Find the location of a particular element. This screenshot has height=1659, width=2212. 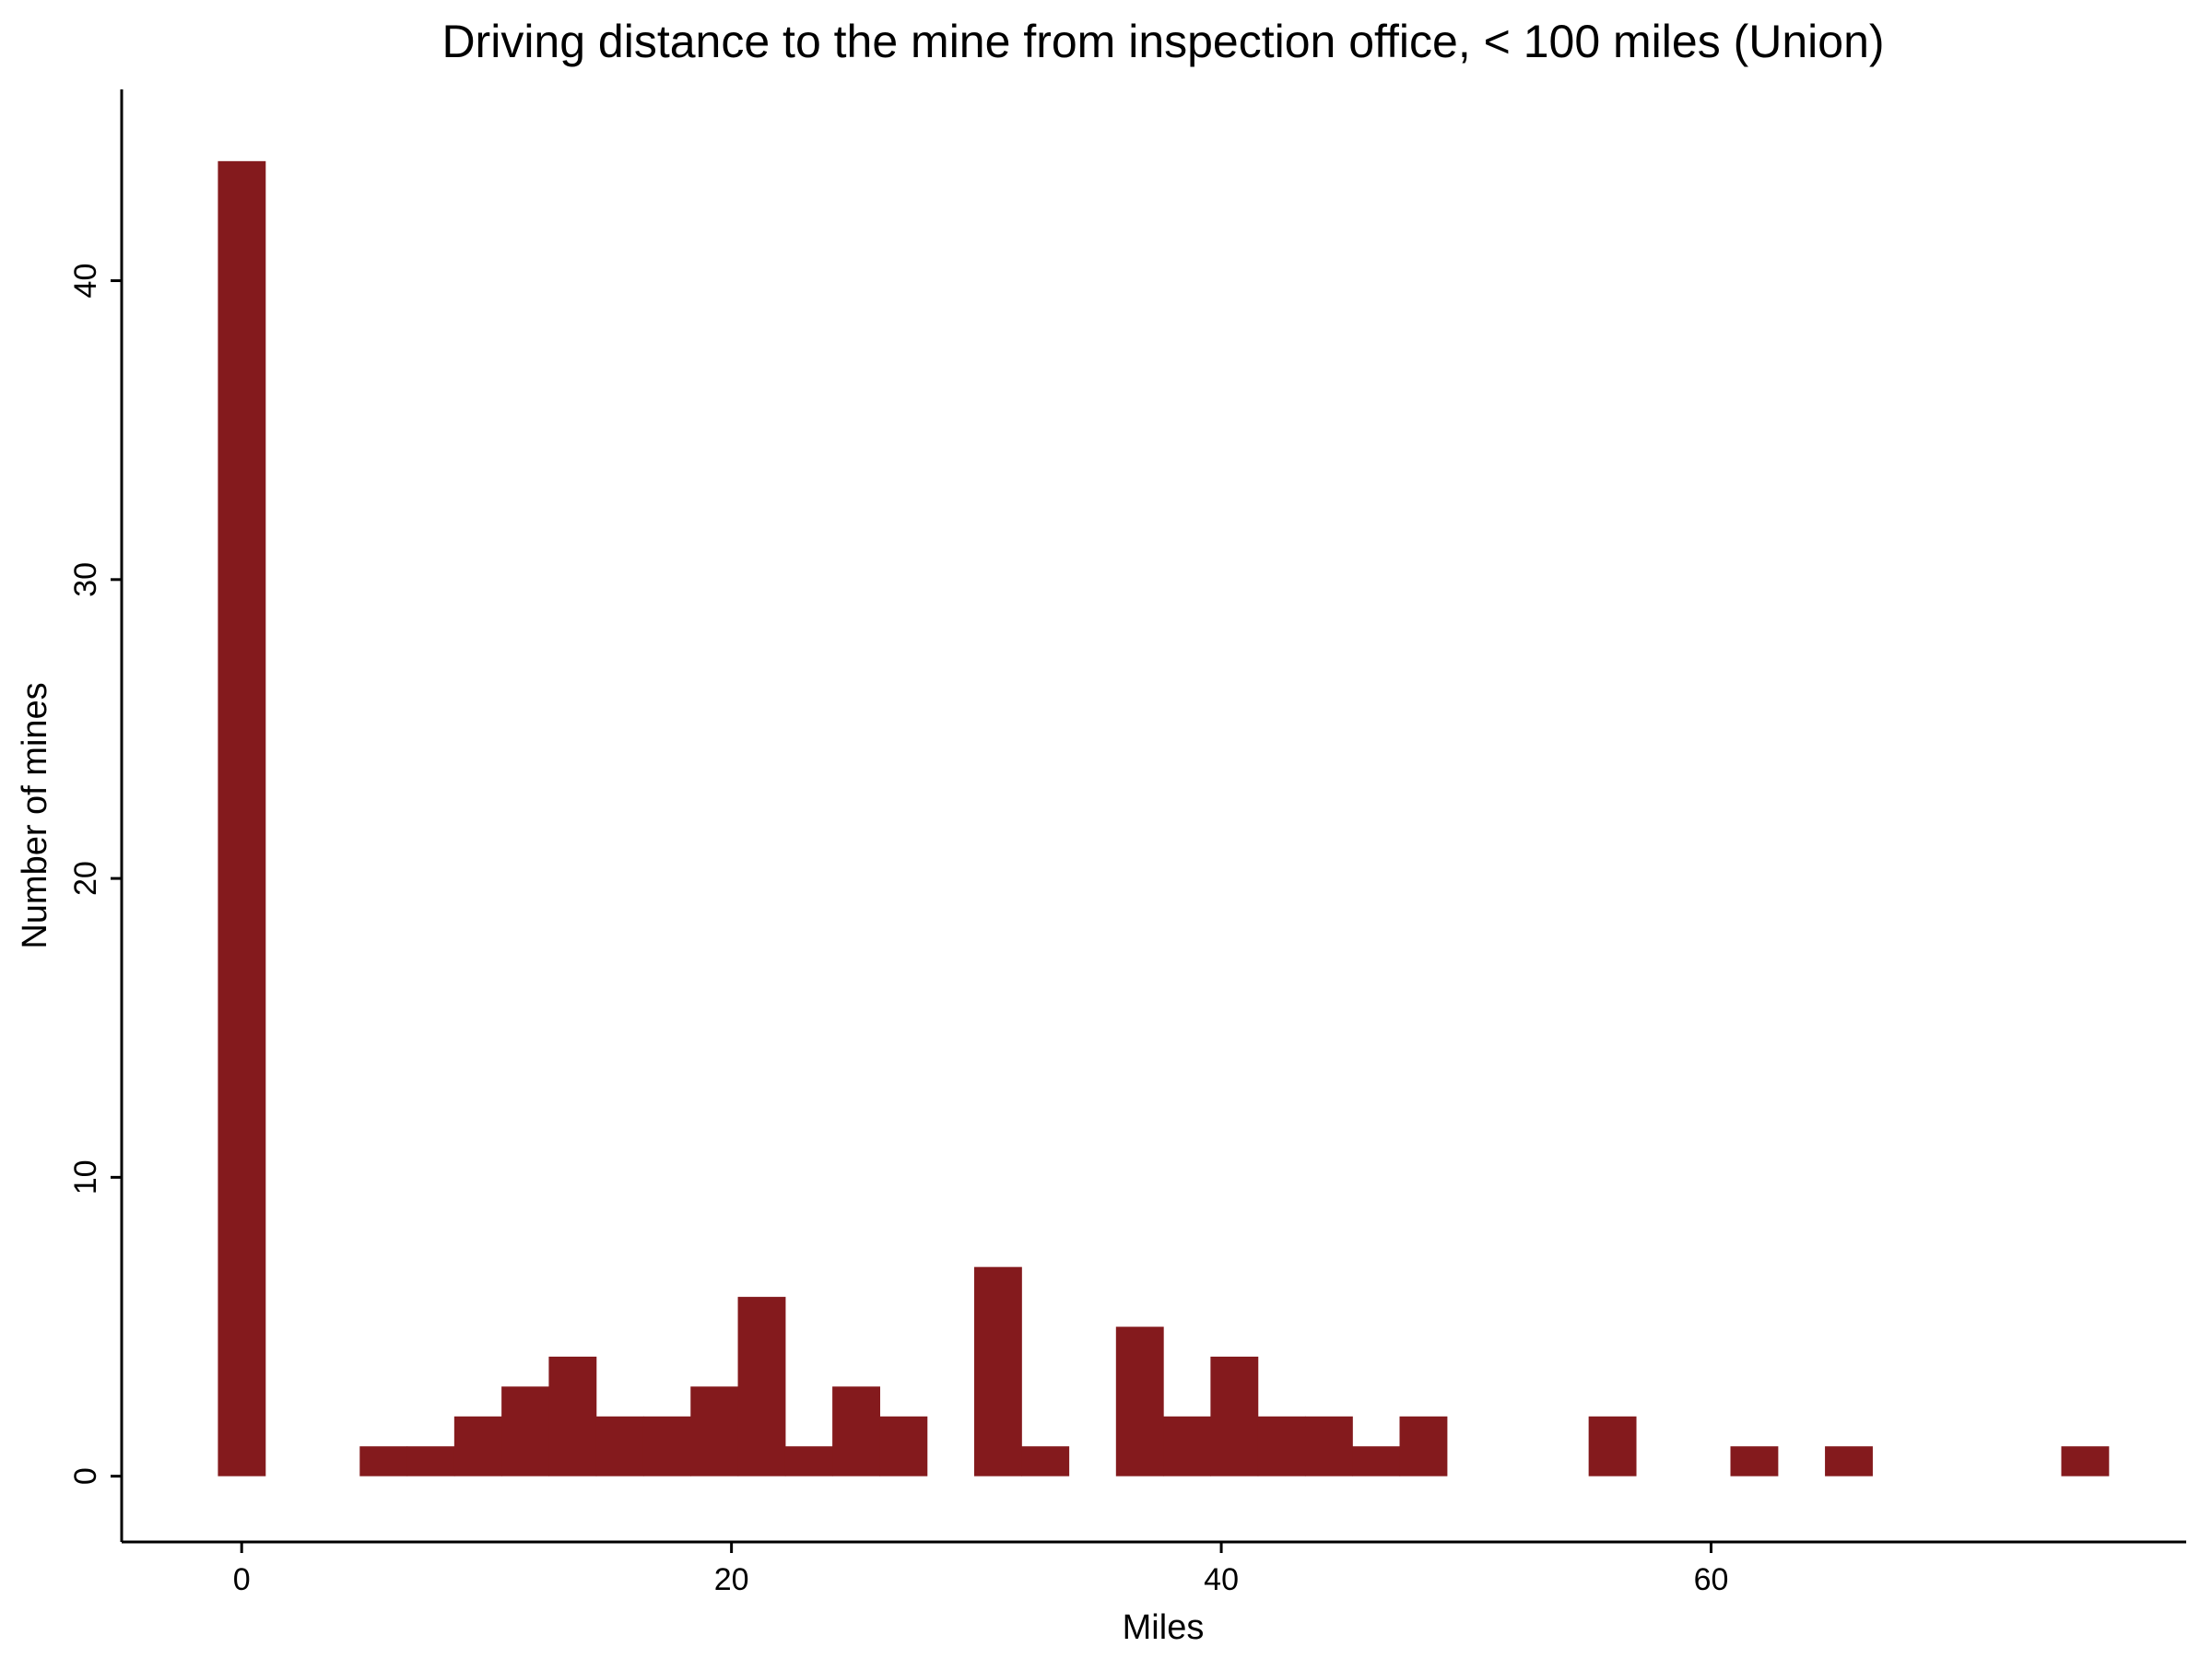

x-tick-label: 0 is located at coordinates (242, 1579).